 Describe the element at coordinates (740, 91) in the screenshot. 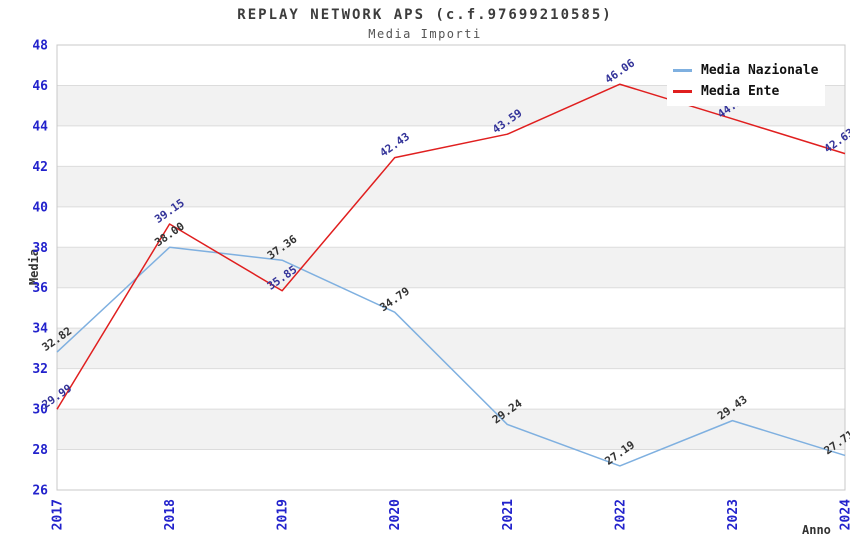

I see `legend-label: Media Ente` at that location.